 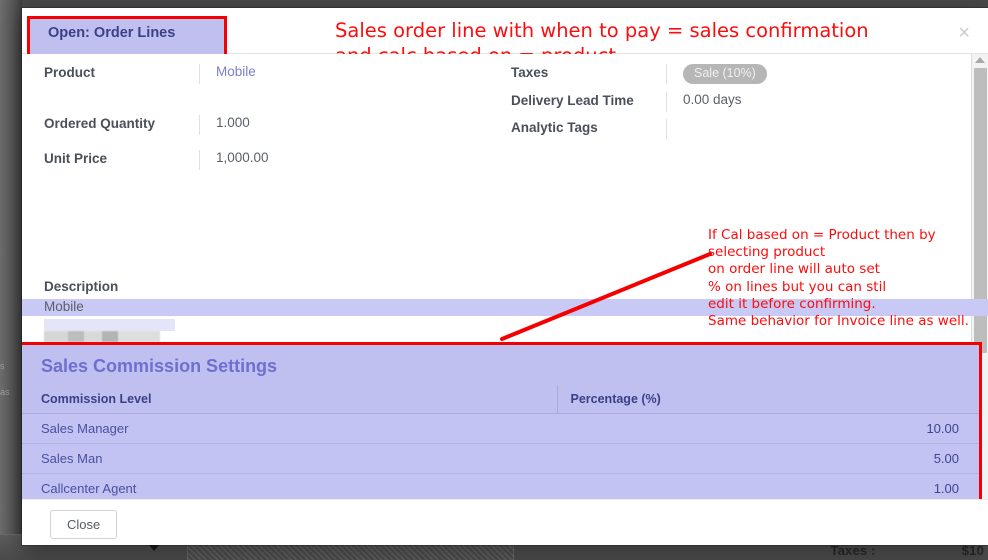 I want to click on description-selection-highlight, so click(x=509, y=307).